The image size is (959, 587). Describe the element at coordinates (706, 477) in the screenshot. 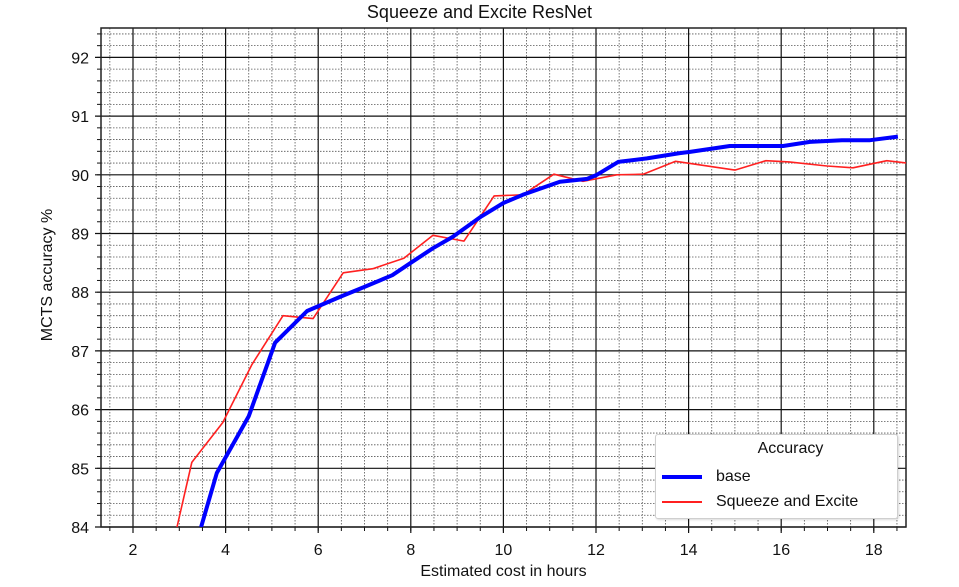

I see `legend-item-base: base` at that location.